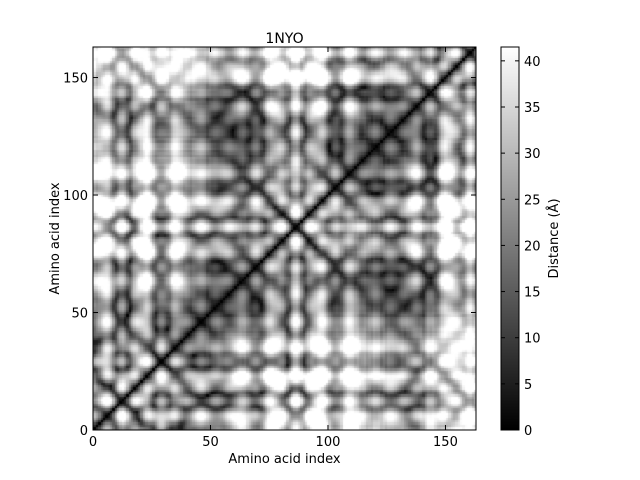 This screenshot has width=640, height=480. I want to click on colorbar-tick-label: 10, so click(532, 339).